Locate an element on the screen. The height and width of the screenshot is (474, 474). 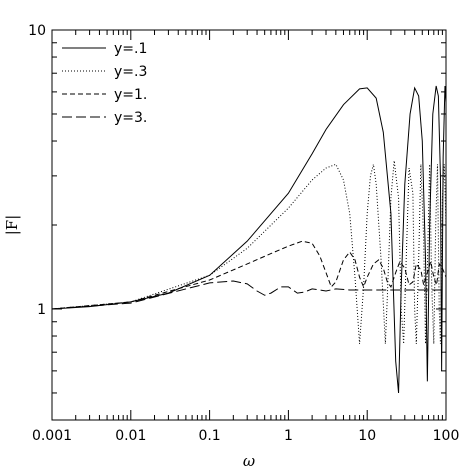
y-tick-label: 1 is located at coordinates (41, 310).